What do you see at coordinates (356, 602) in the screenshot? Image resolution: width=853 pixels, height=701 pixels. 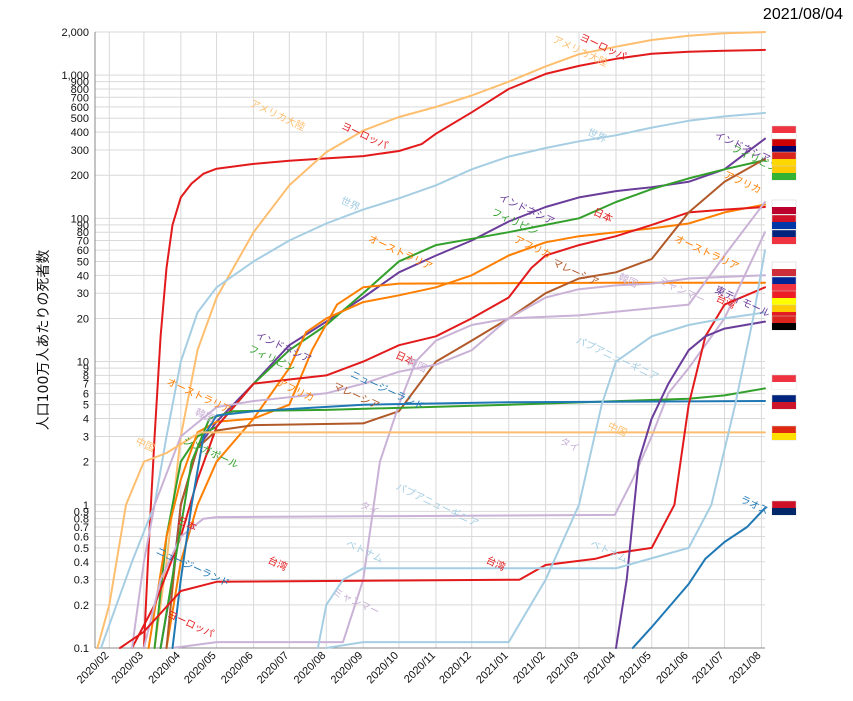 I see `series-label: ミャンマー` at bounding box center [356, 602].